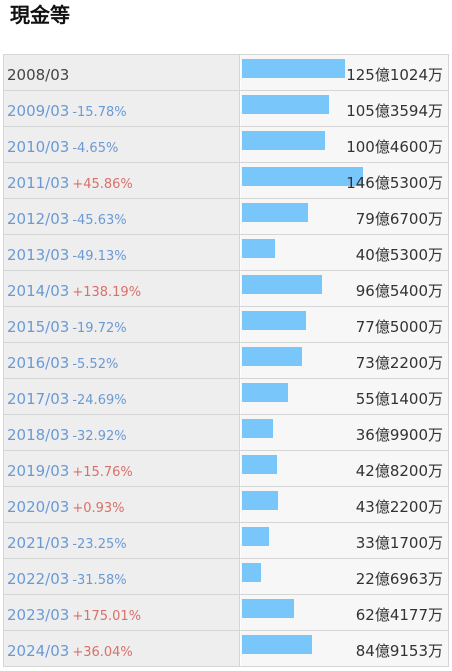  I want to click on period-cell: 2024/03 +36.04%, so click(122, 648).